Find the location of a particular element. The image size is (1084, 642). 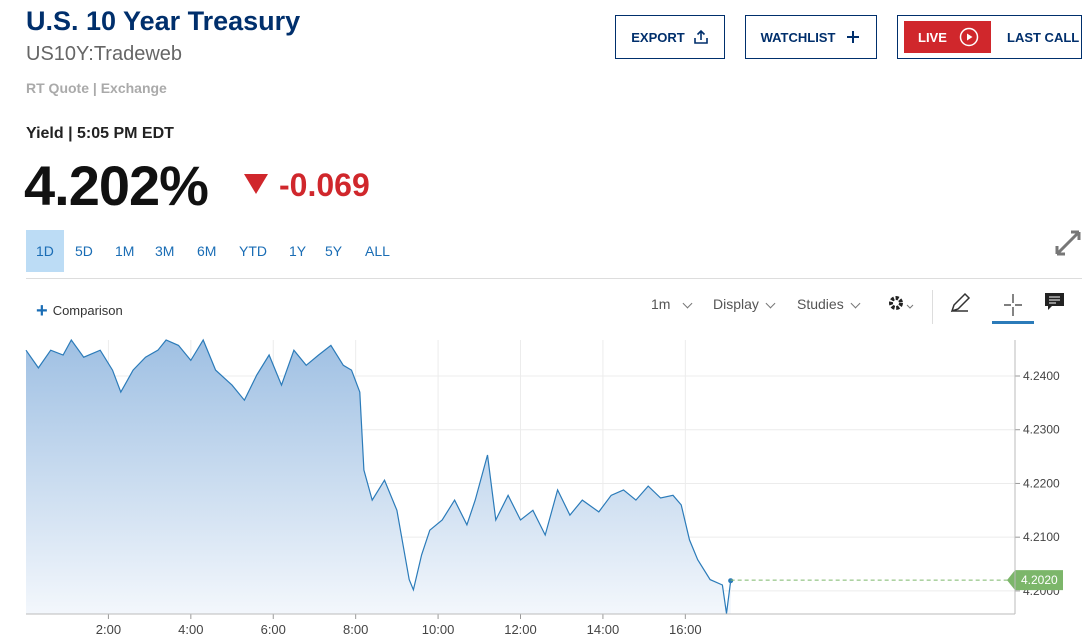

watchlist-button: WATCHLIST is located at coordinates (811, 37).